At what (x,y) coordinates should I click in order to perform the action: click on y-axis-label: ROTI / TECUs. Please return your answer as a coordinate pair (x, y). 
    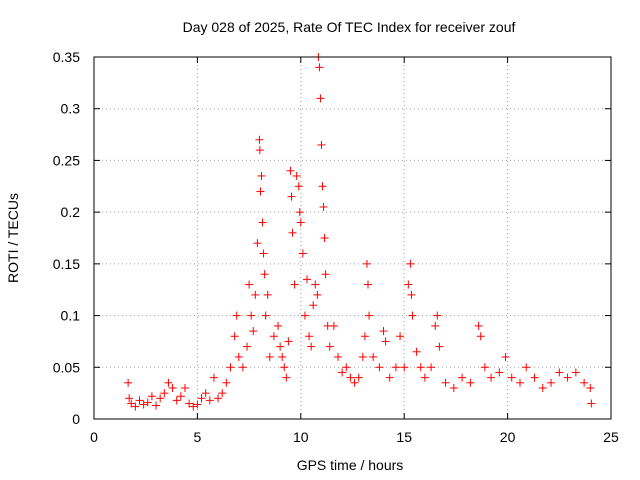
    Looking at the image, I should click on (13, 238).